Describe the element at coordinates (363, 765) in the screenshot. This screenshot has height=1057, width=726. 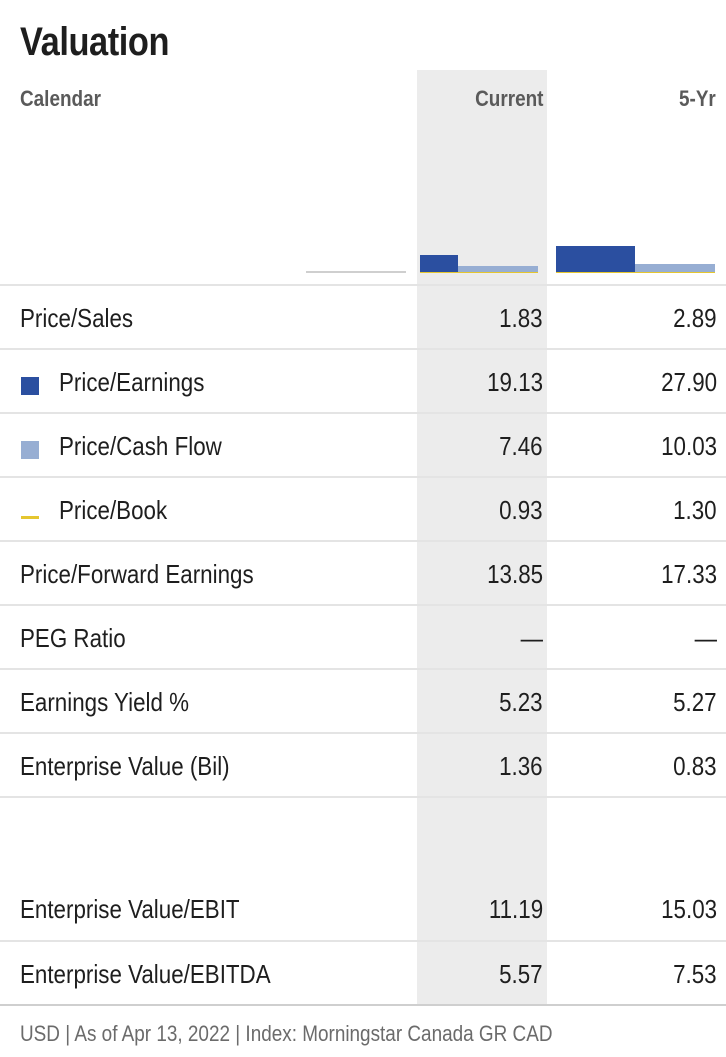
I see `table-row-enterprise-value: Enterprise Value (Bil) 1.36 0.83` at that location.